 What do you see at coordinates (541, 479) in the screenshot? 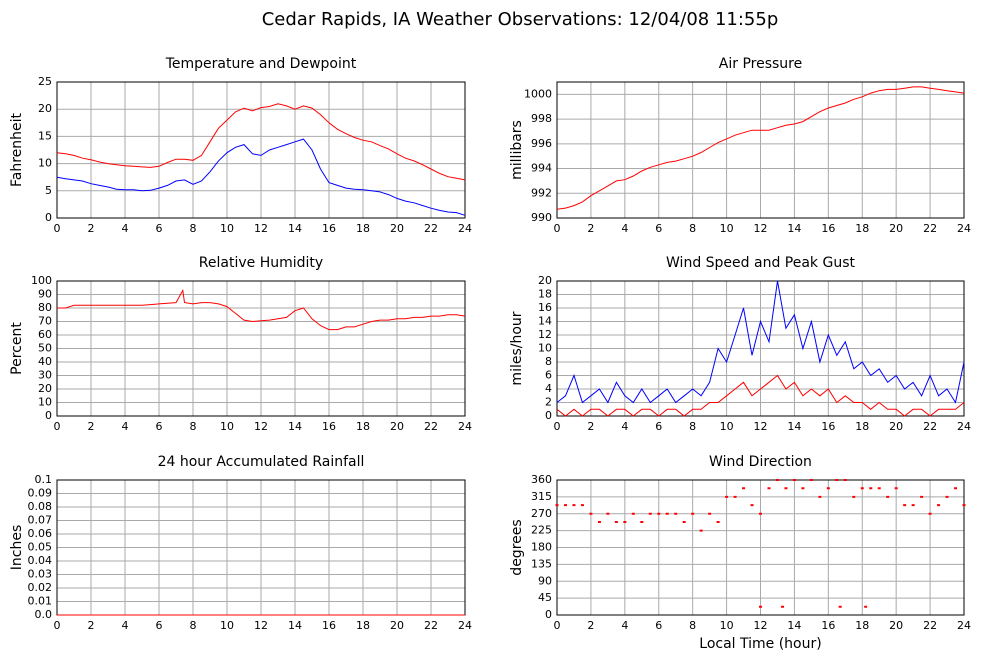
I see `y-tick-label: 360` at bounding box center [541, 479].